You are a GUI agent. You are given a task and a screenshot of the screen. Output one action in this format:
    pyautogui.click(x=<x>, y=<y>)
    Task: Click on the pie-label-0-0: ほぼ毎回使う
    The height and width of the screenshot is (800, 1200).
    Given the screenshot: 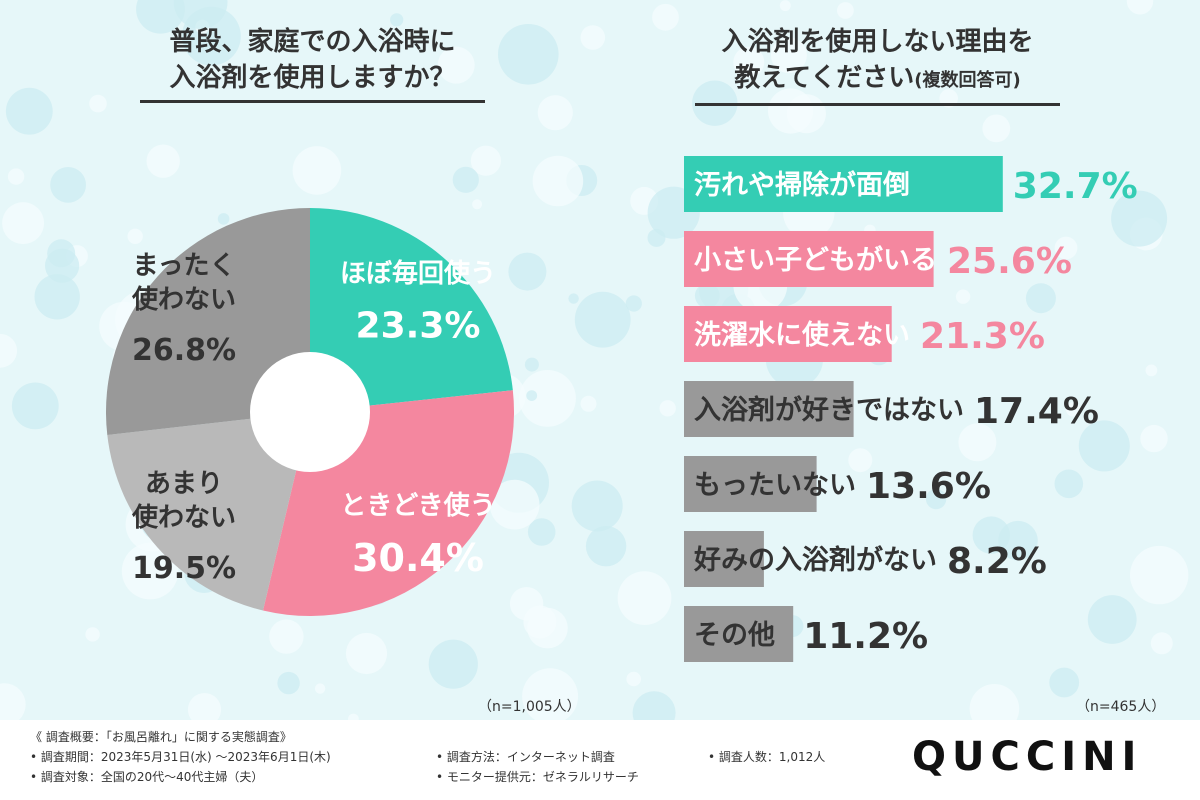 What is the action you would take?
    pyautogui.click(x=418, y=274)
    